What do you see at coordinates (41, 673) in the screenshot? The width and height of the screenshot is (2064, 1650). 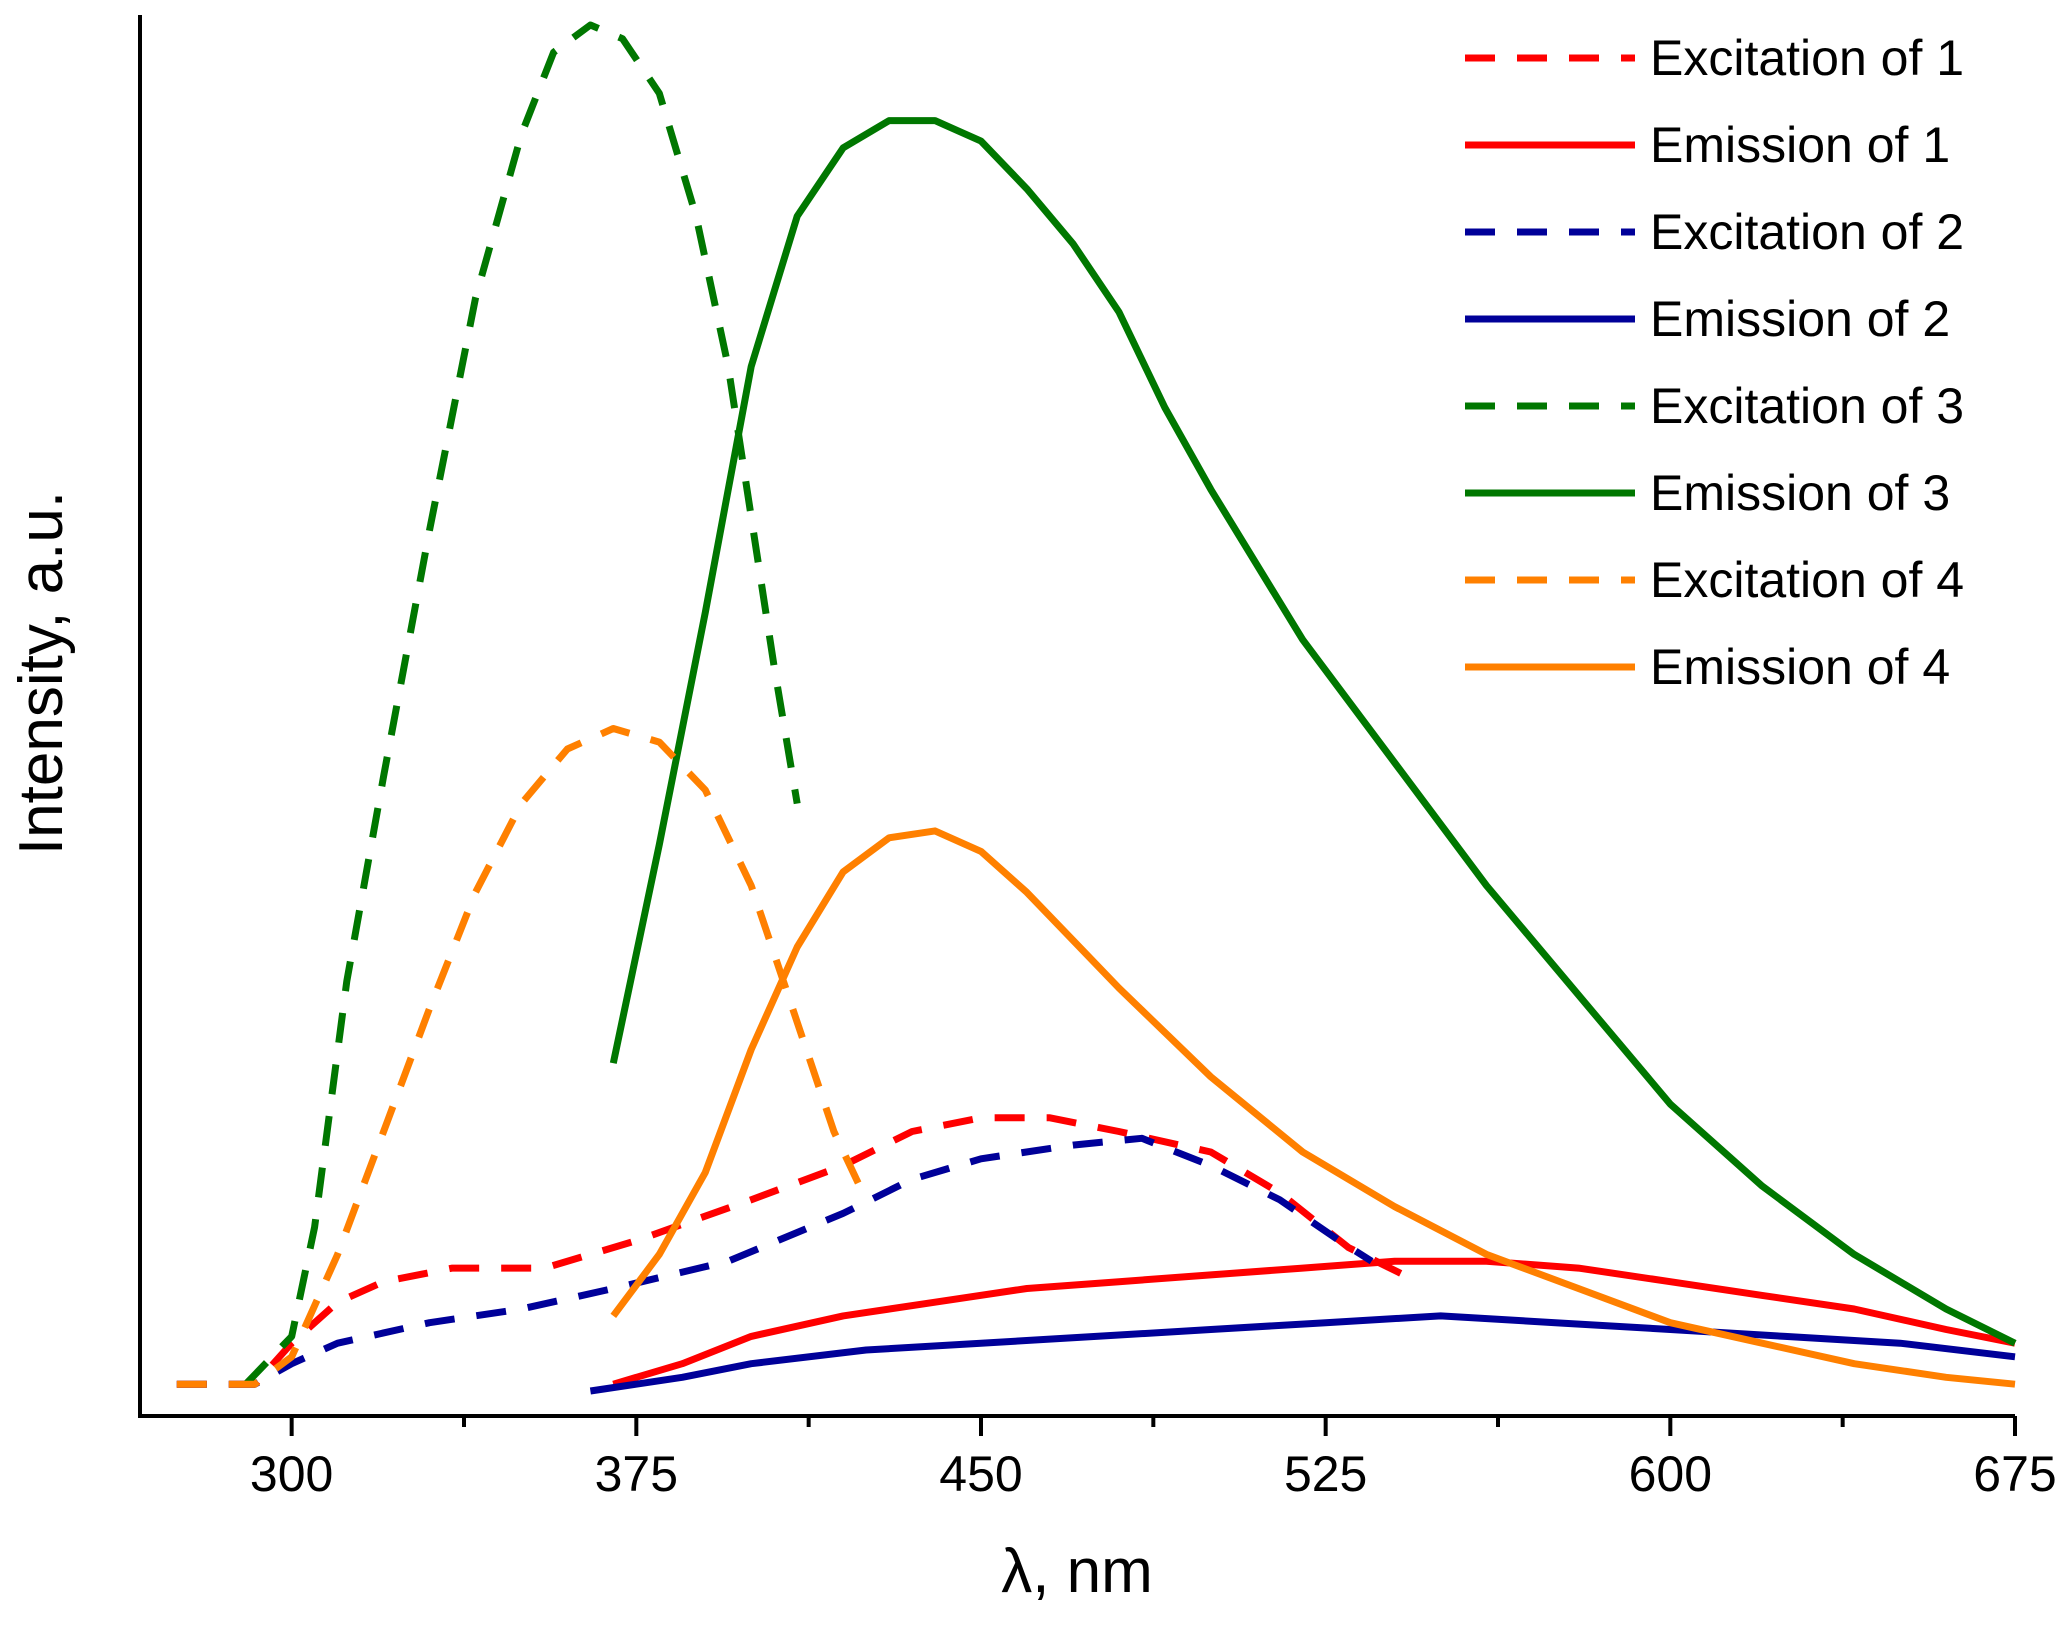 I see `y-axis-title: Intensity, a.u.` at bounding box center [41, 673].